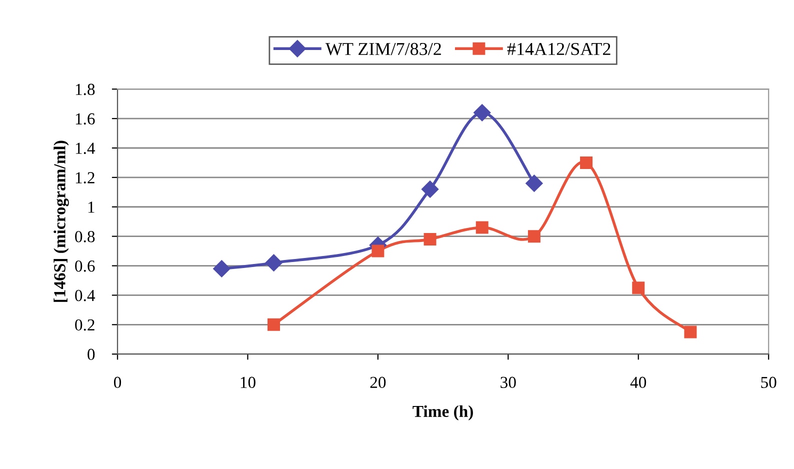 The height and width of the screenshot is (469, 794). What do you see at coordinates (85, 90) in the screenshot?
I see `y-tick-label: 1.8` at bounding box center [85, 90].